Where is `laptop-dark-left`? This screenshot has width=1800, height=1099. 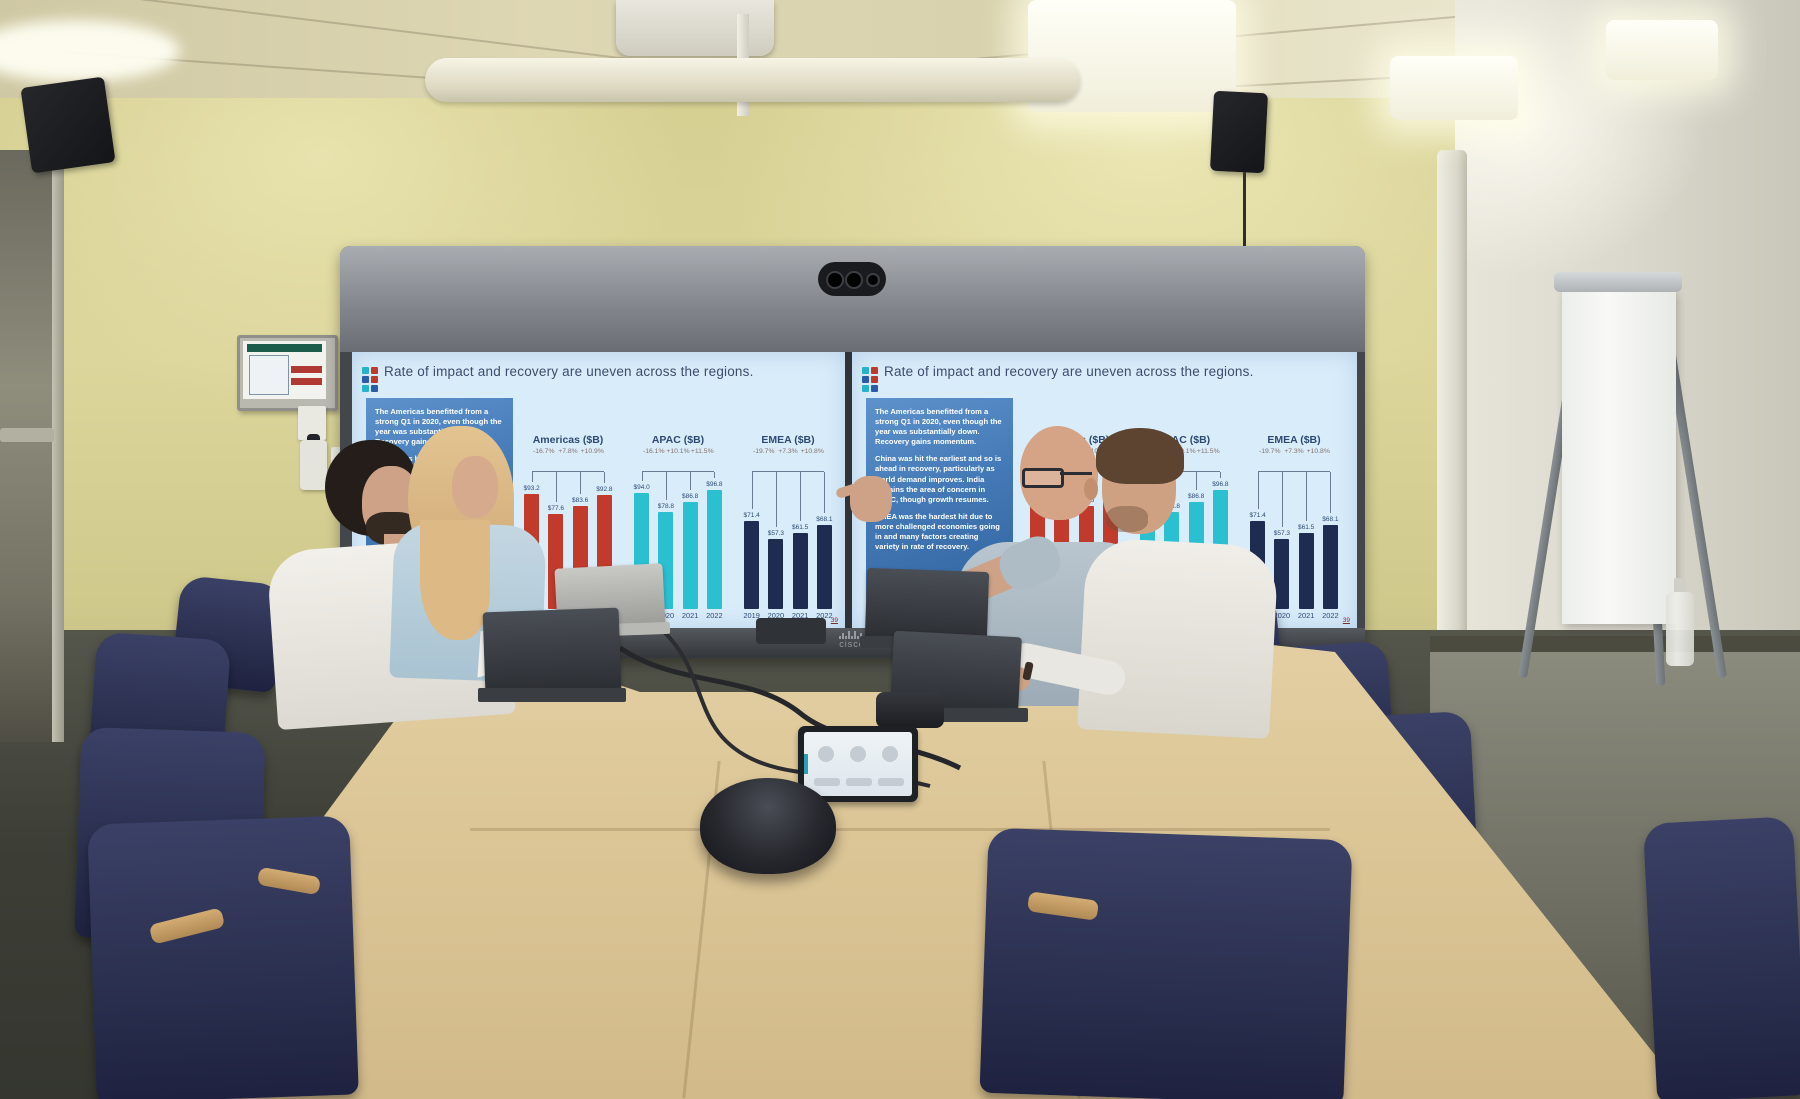
laptop-dark-left is located at coordinates (552, 651).